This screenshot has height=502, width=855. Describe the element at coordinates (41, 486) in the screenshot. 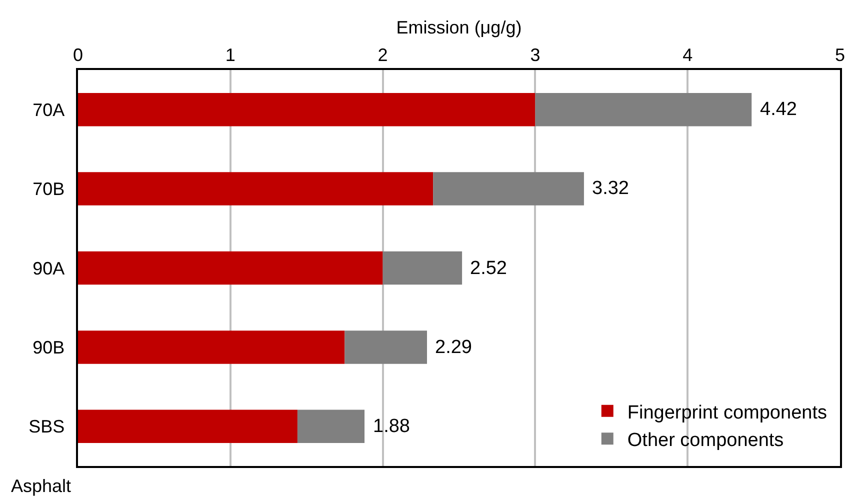

I see `y-axis-title: Asphalt` at that location.